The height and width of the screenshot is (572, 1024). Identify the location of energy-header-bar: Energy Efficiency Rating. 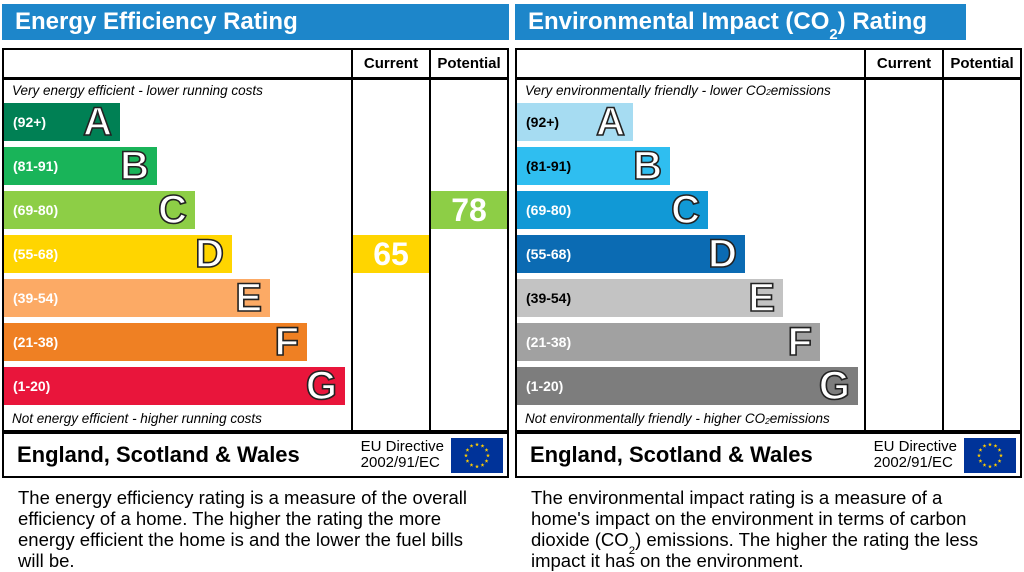
(255, 22).